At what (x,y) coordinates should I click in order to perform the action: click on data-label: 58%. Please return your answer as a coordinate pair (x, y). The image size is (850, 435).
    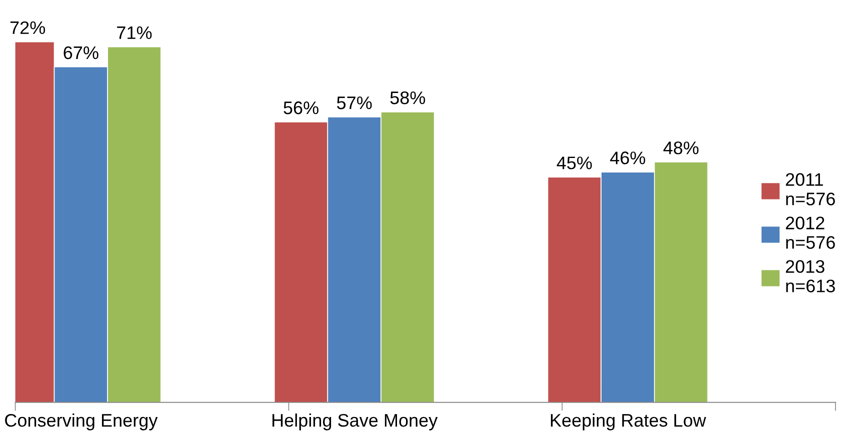
    Looking at the image, I should click on (408, 97).